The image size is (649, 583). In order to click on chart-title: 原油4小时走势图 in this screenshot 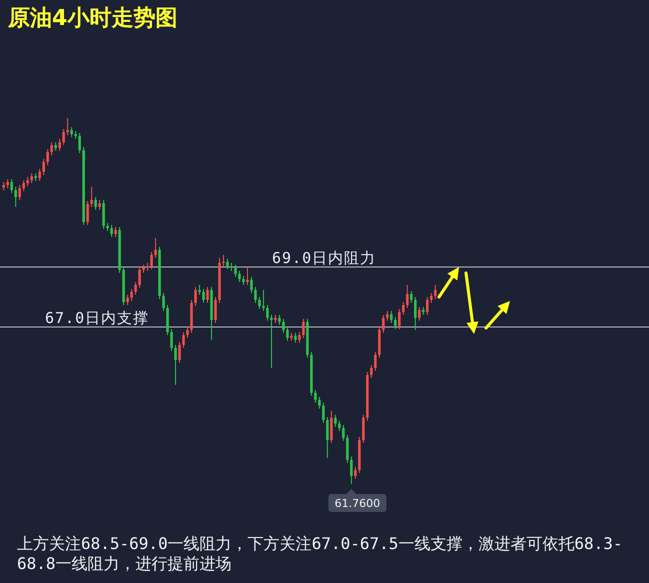, I will do `click(92, 18)`.